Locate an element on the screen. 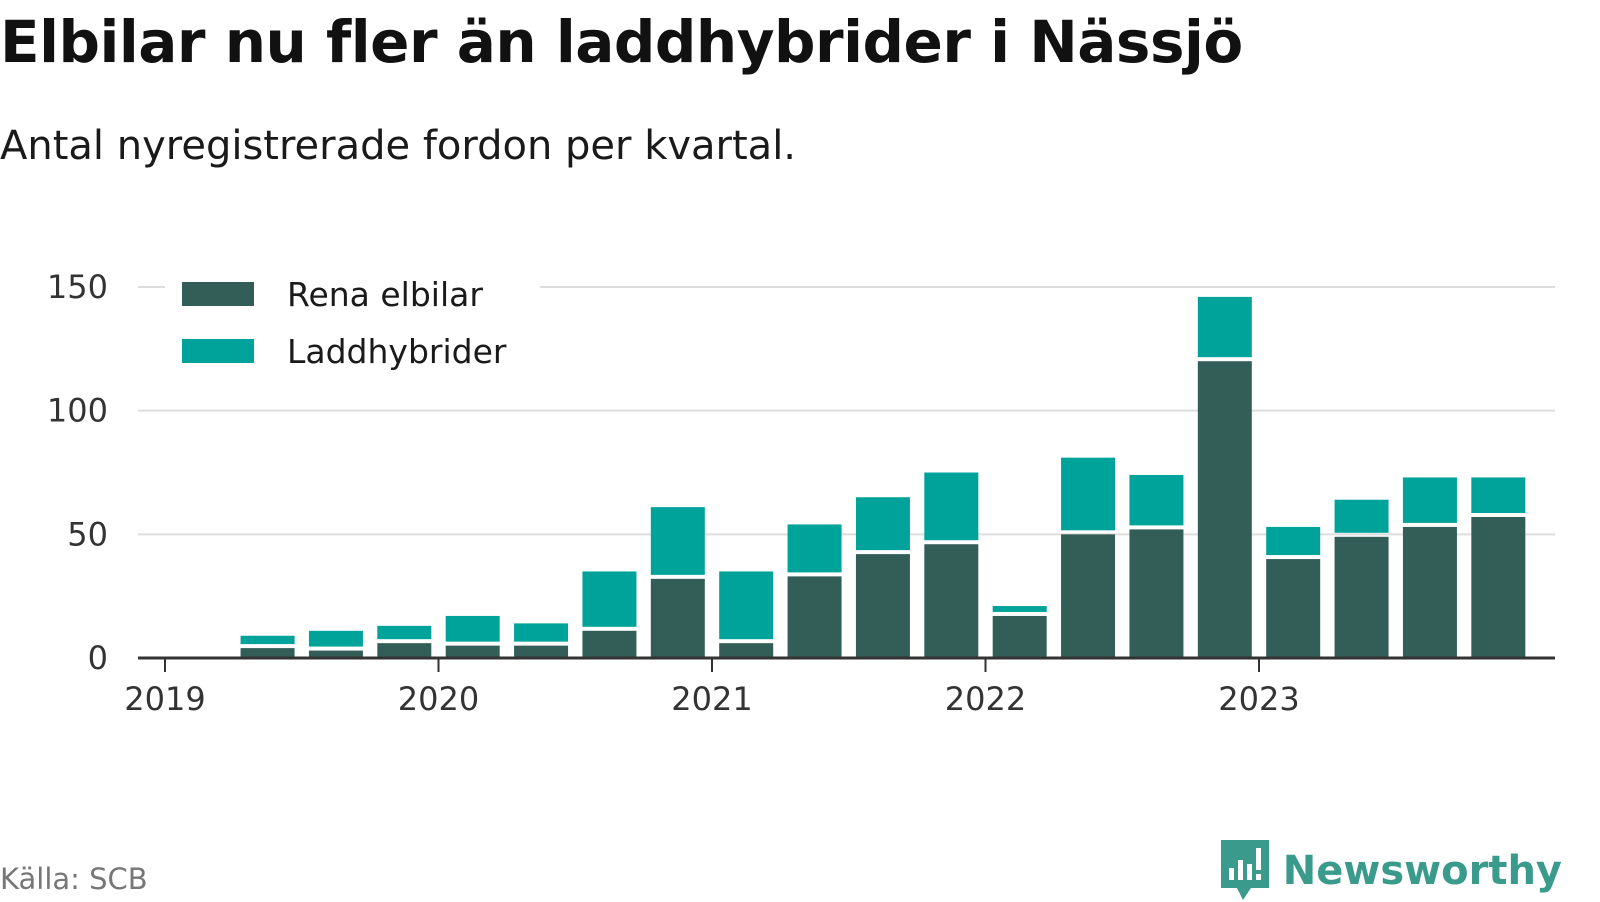  x-tick-label: 2022 is located at coordinates (985, 699).